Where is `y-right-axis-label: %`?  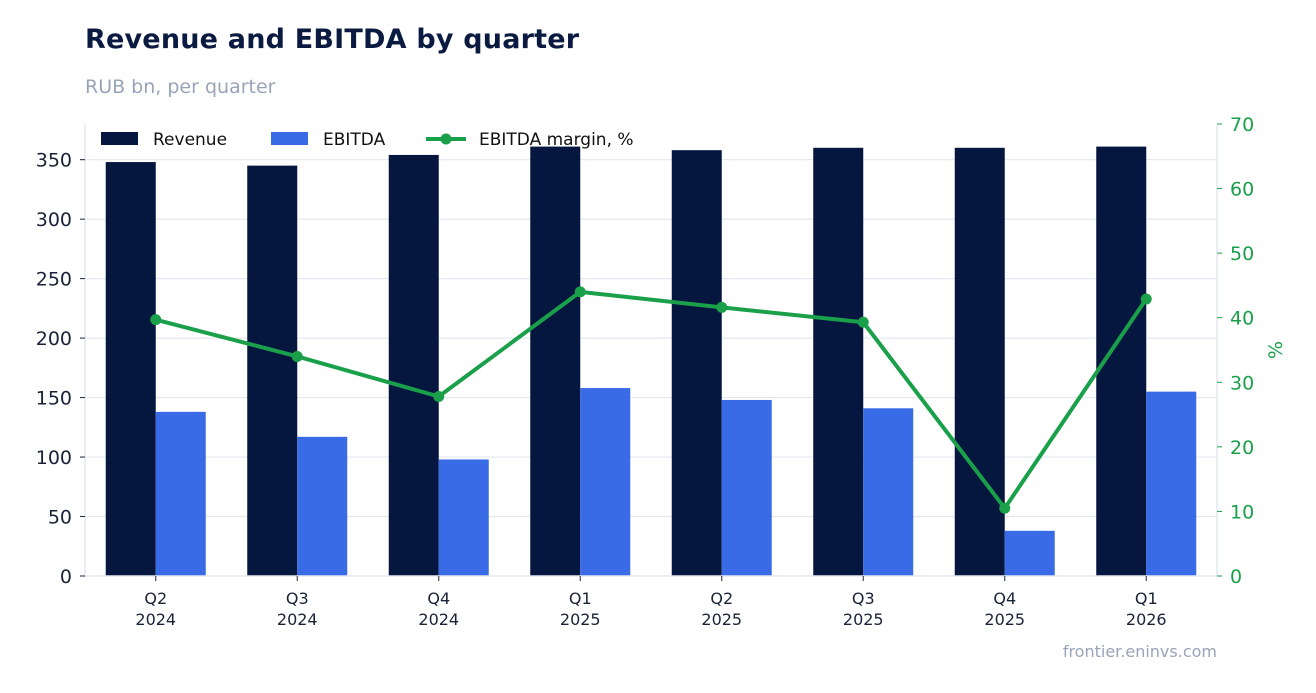
y-right-axis-label: % is located at coordinates (1276, 350).